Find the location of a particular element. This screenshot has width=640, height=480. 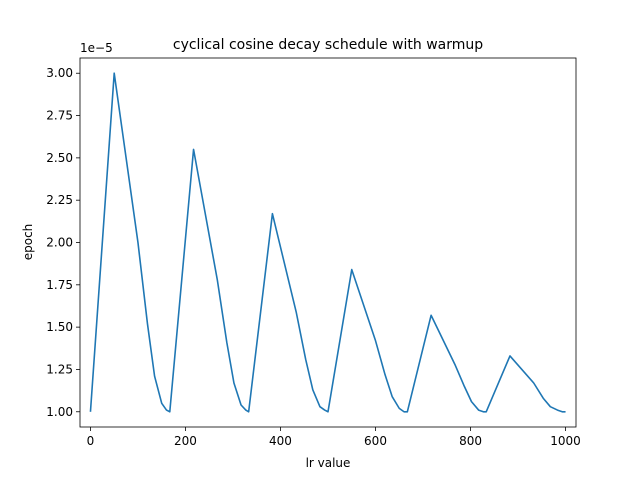

y-tick-label: 1.25 is located at coordinates (59, 369).